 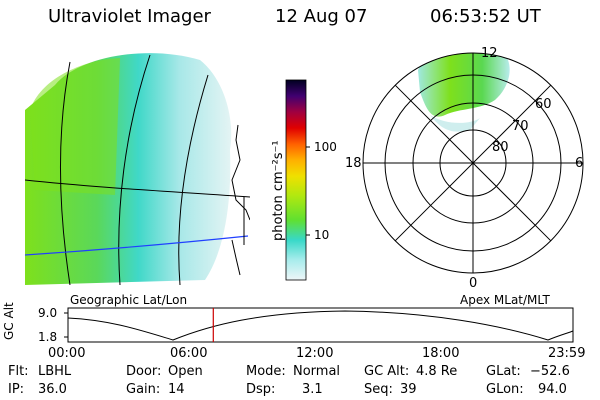 What do you see at coordinates (137, 188) in the screenshot?
I see `geo-parallel` at bounding box center [137, 188].